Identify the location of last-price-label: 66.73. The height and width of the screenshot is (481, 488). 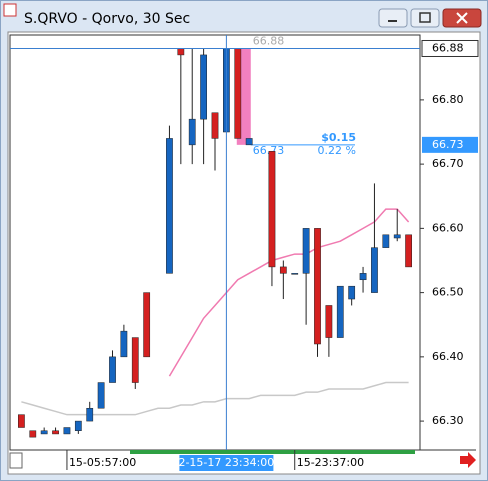
(448, 144).